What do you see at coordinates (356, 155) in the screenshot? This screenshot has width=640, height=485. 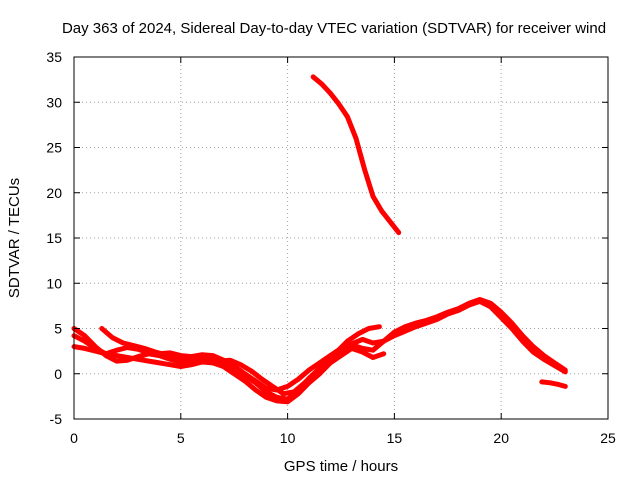 I see `series-line-track-e` at bounding box center [356, 155].